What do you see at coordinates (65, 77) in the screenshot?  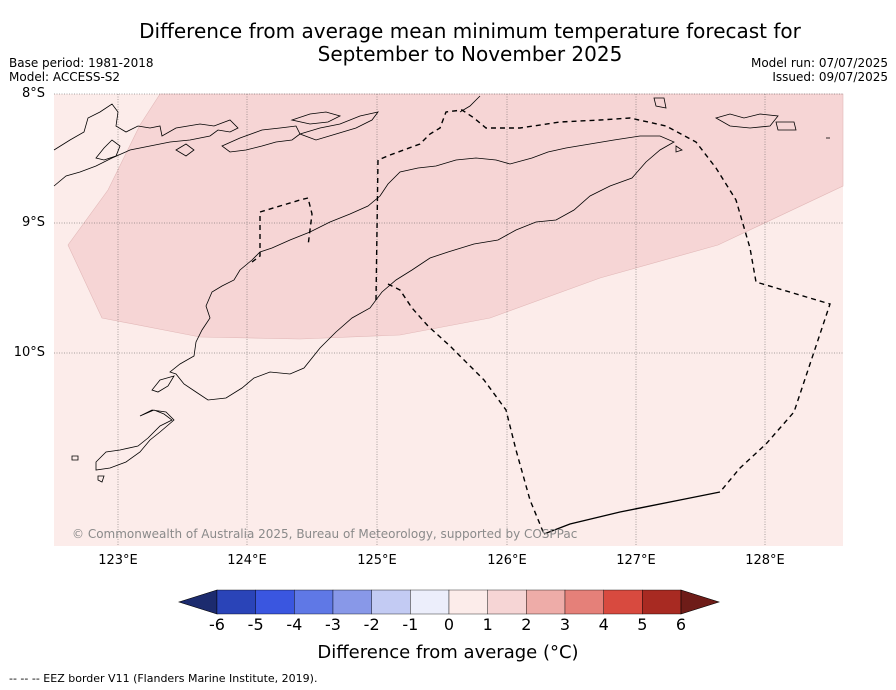 I see `model-text: Model: ACCESS-S2` at bounding box center [65, 77].